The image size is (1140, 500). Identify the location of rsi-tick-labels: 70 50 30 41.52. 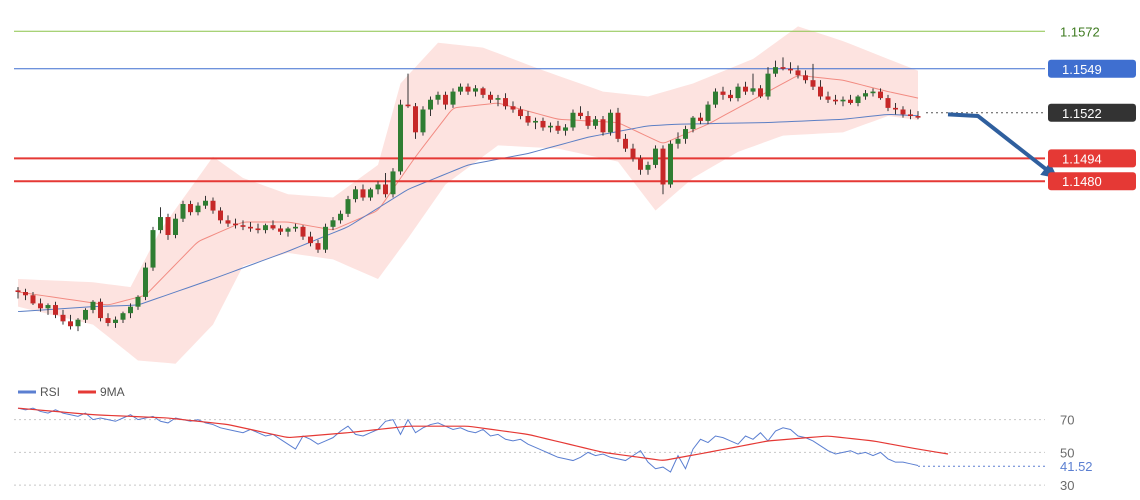
(1005, 453).